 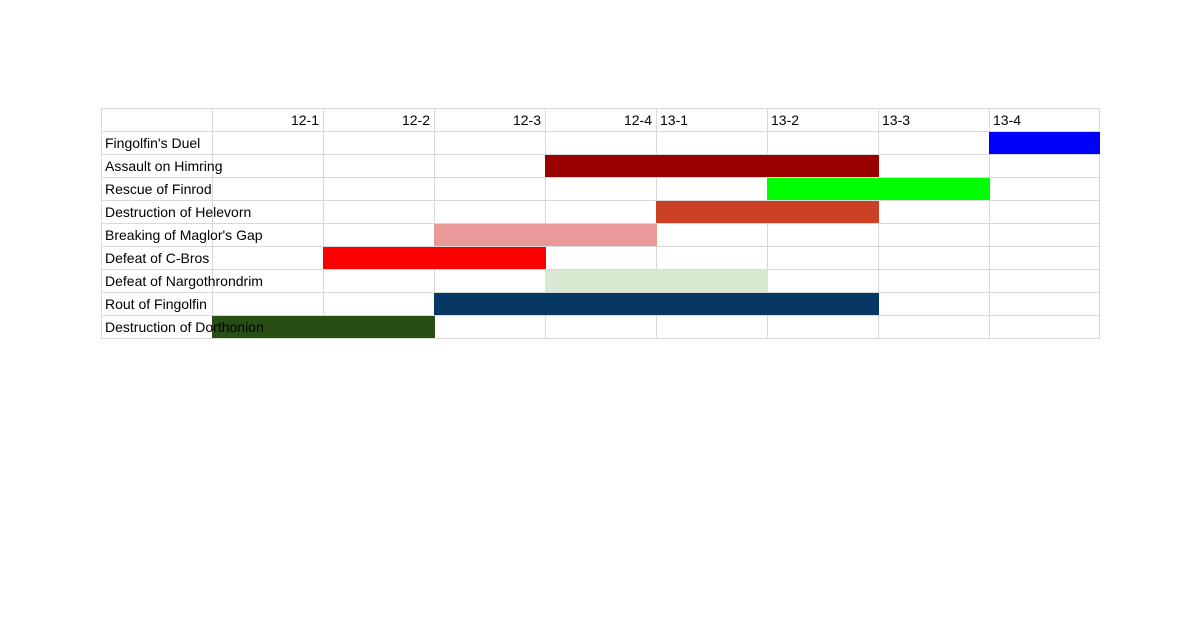 What do you see at coordinates (526, 120) in the screenshot?
I see `column-header: 12-3` at bounding box center [526, 120].